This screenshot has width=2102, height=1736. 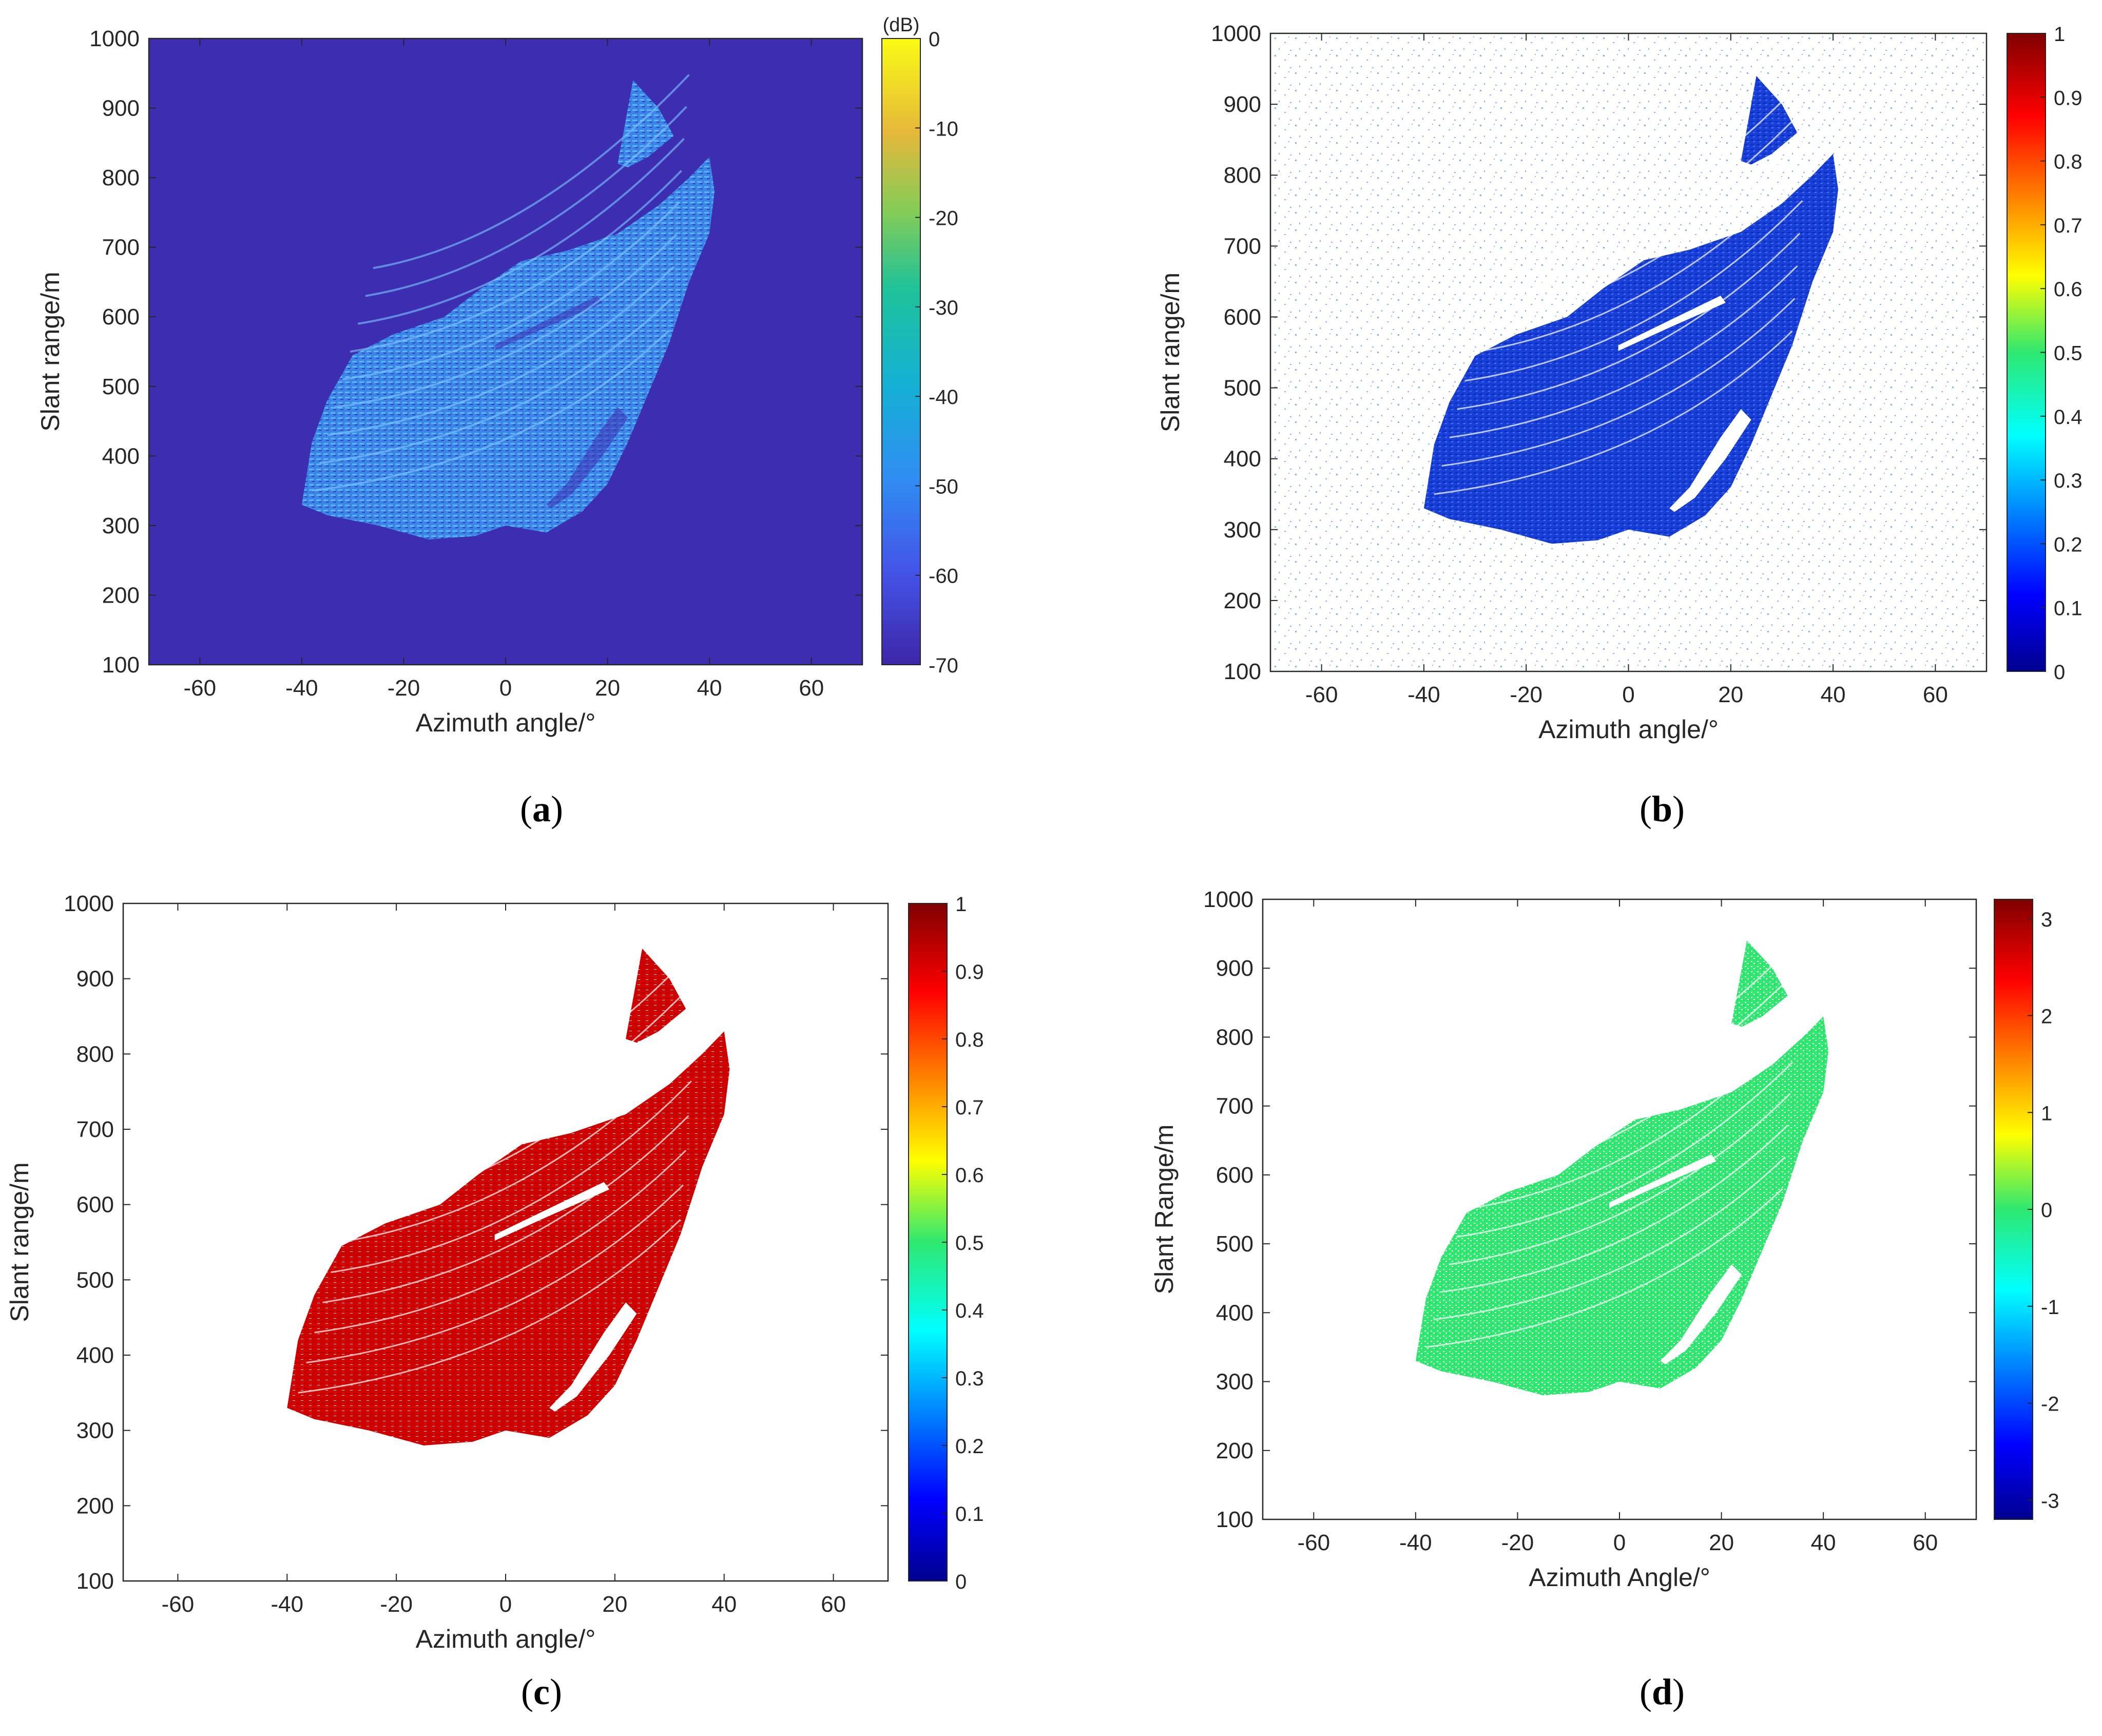 What do you see at coordinates (943, 308) in the screenshot?
I see `colorbar-tick-label: -30` at bounding box center [943, 308].